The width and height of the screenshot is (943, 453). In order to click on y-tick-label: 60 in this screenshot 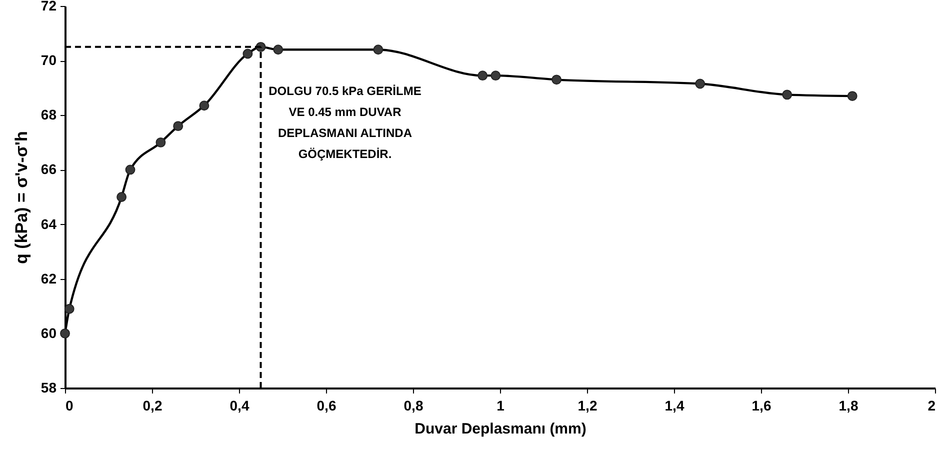, I will do `click(48, 332)`.